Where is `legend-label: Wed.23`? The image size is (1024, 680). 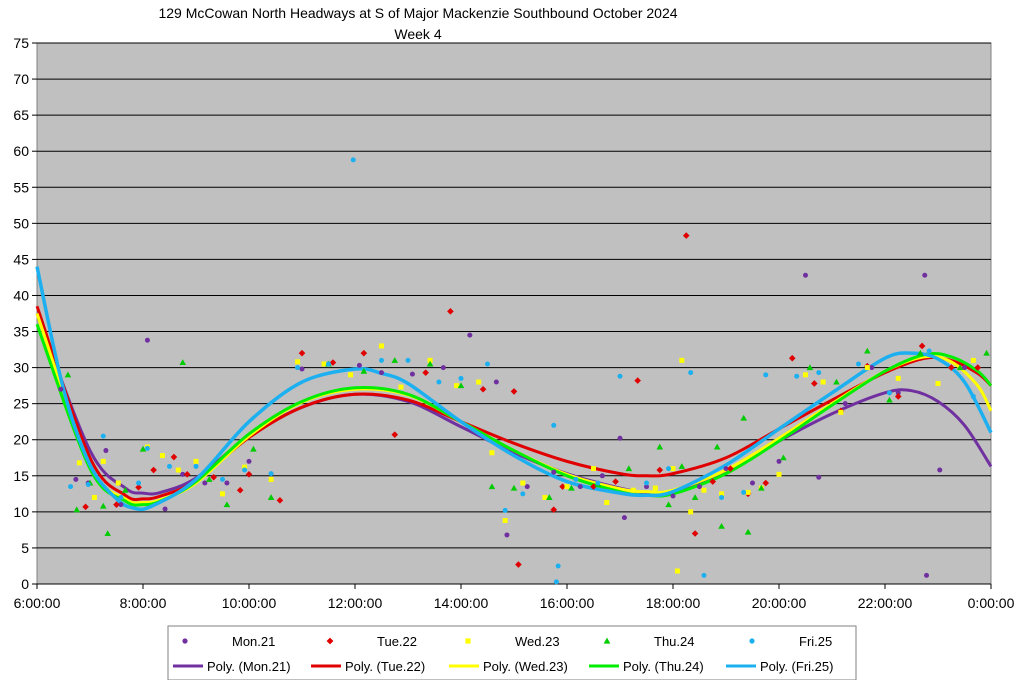 legend-label: Wed.23 is located at coordinates (537, 641).